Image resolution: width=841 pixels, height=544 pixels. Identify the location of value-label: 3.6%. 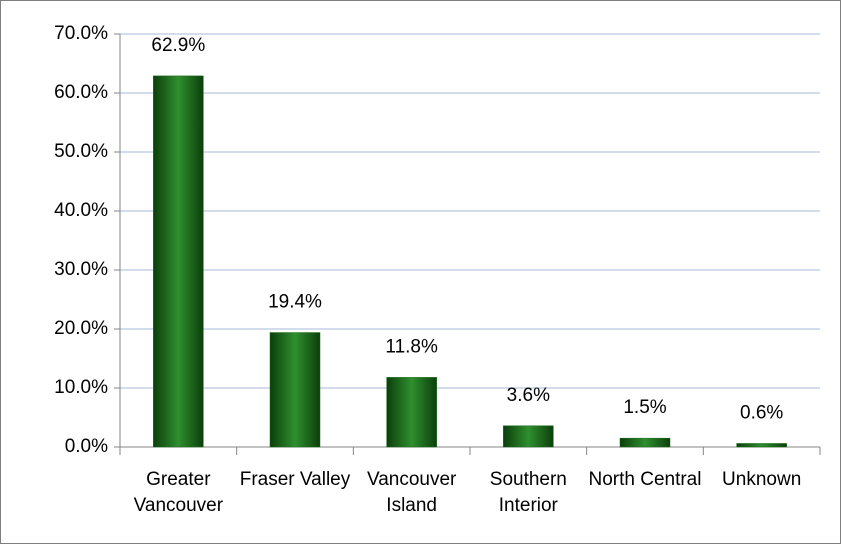
(528, 395).